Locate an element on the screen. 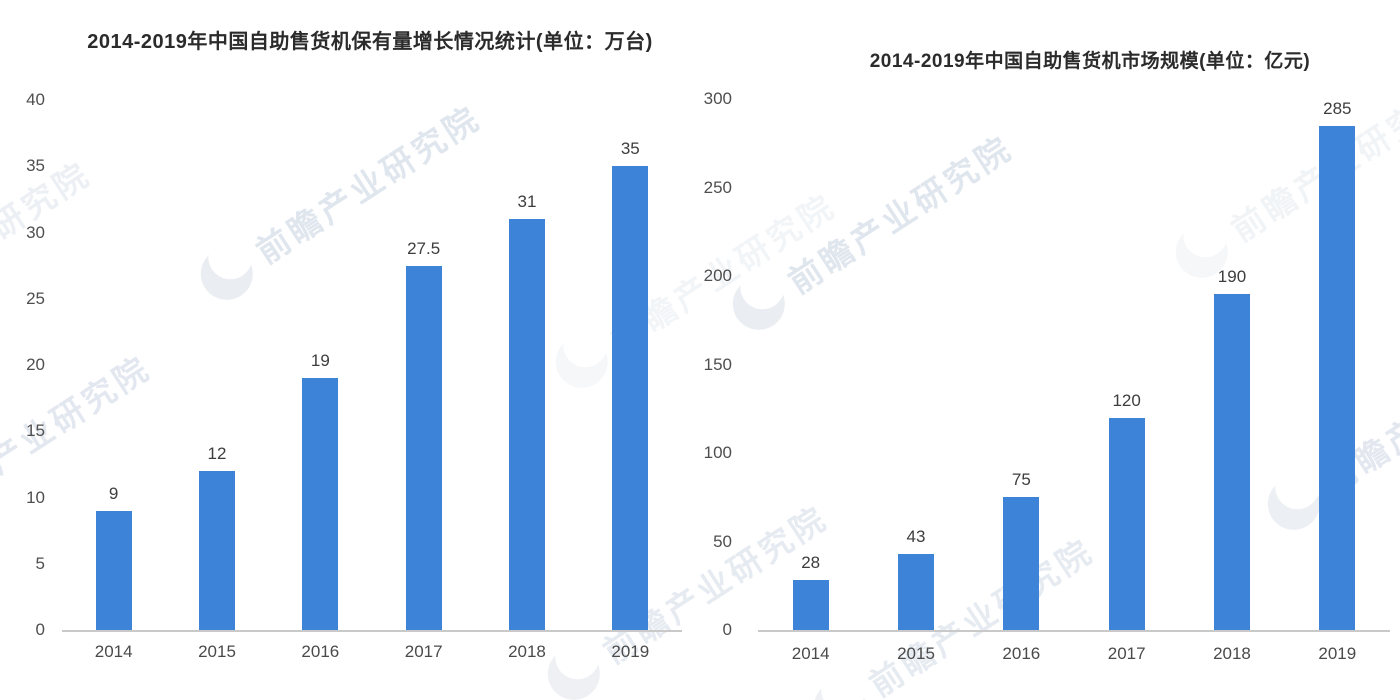  bar-value-label: 190 is located at coordinates (1232, 276).